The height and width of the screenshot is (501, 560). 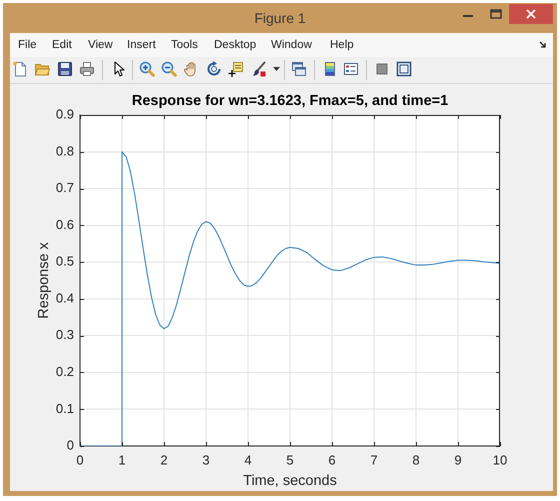 I want to click on y-tick-label: 0.5, so click(x=65, y=261).